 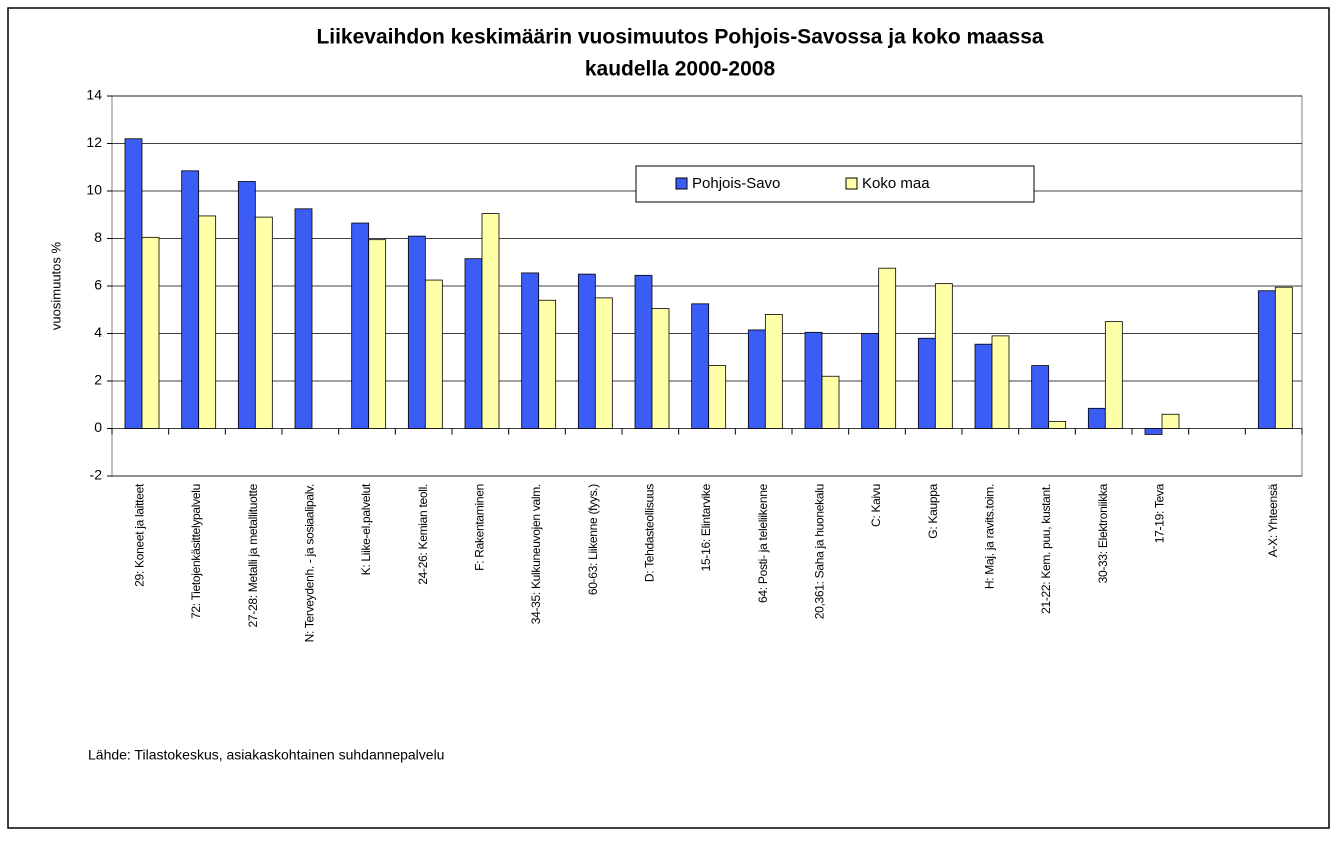 What do you see at coordinates (650, 533) in the screenshot?
I see `x-tick-label: D: Tehdasteollisuus` at bounding box center [650, 533].